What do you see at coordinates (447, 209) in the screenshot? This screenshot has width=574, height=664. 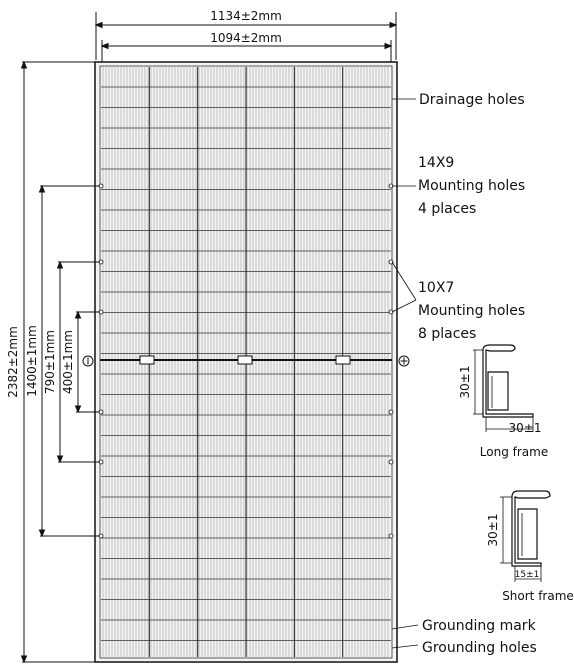 I see `mount-14x9-line-3: 4 places` at bounding box center [447, 209].